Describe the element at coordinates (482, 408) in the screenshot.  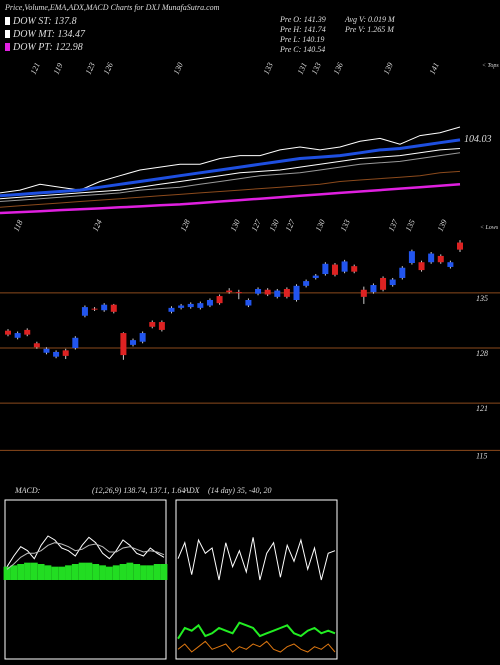
I see `y-tick-label: 121` at that location.